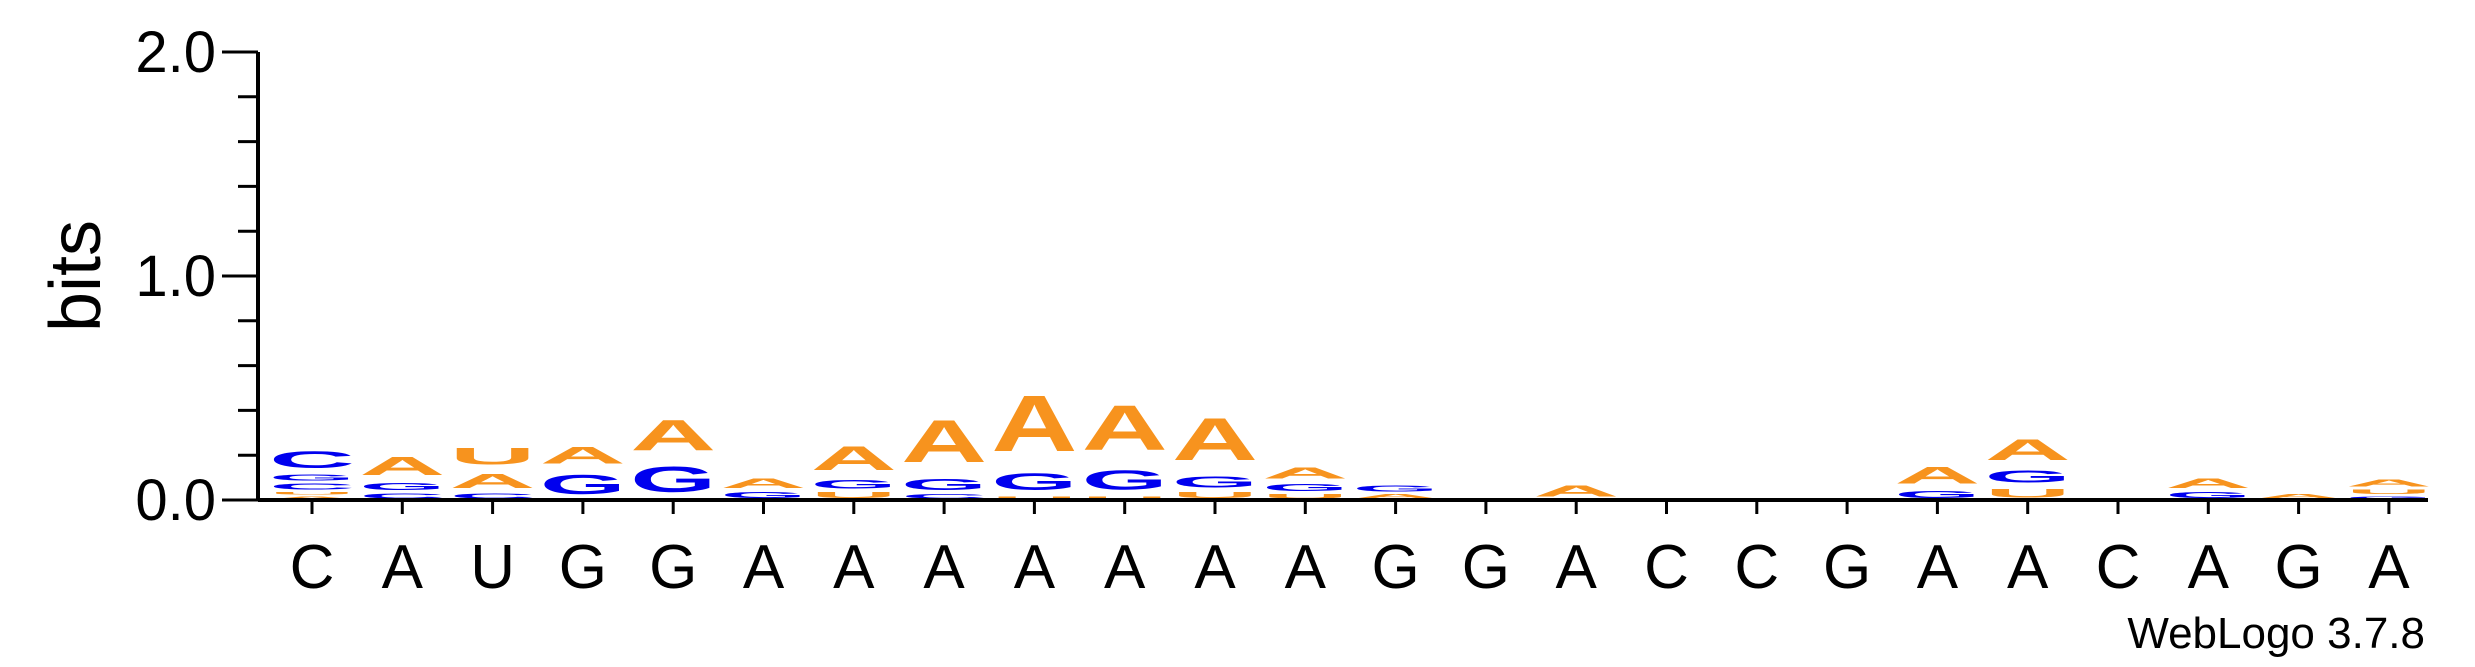  What do you see at coordinates (175, 52) in the screenshot?
I see `y-tick-label: 2.0` at bounding box center [175, 52].